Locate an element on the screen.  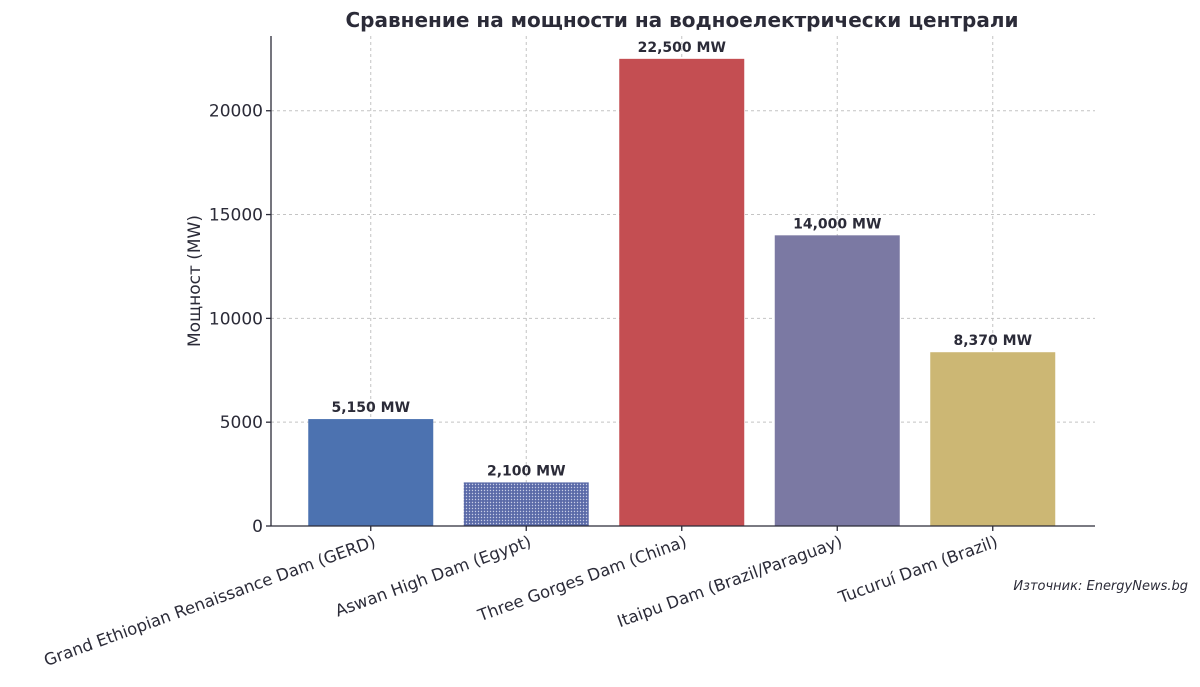
data-label: 2,100 MW is located at coordinates (526, 471).